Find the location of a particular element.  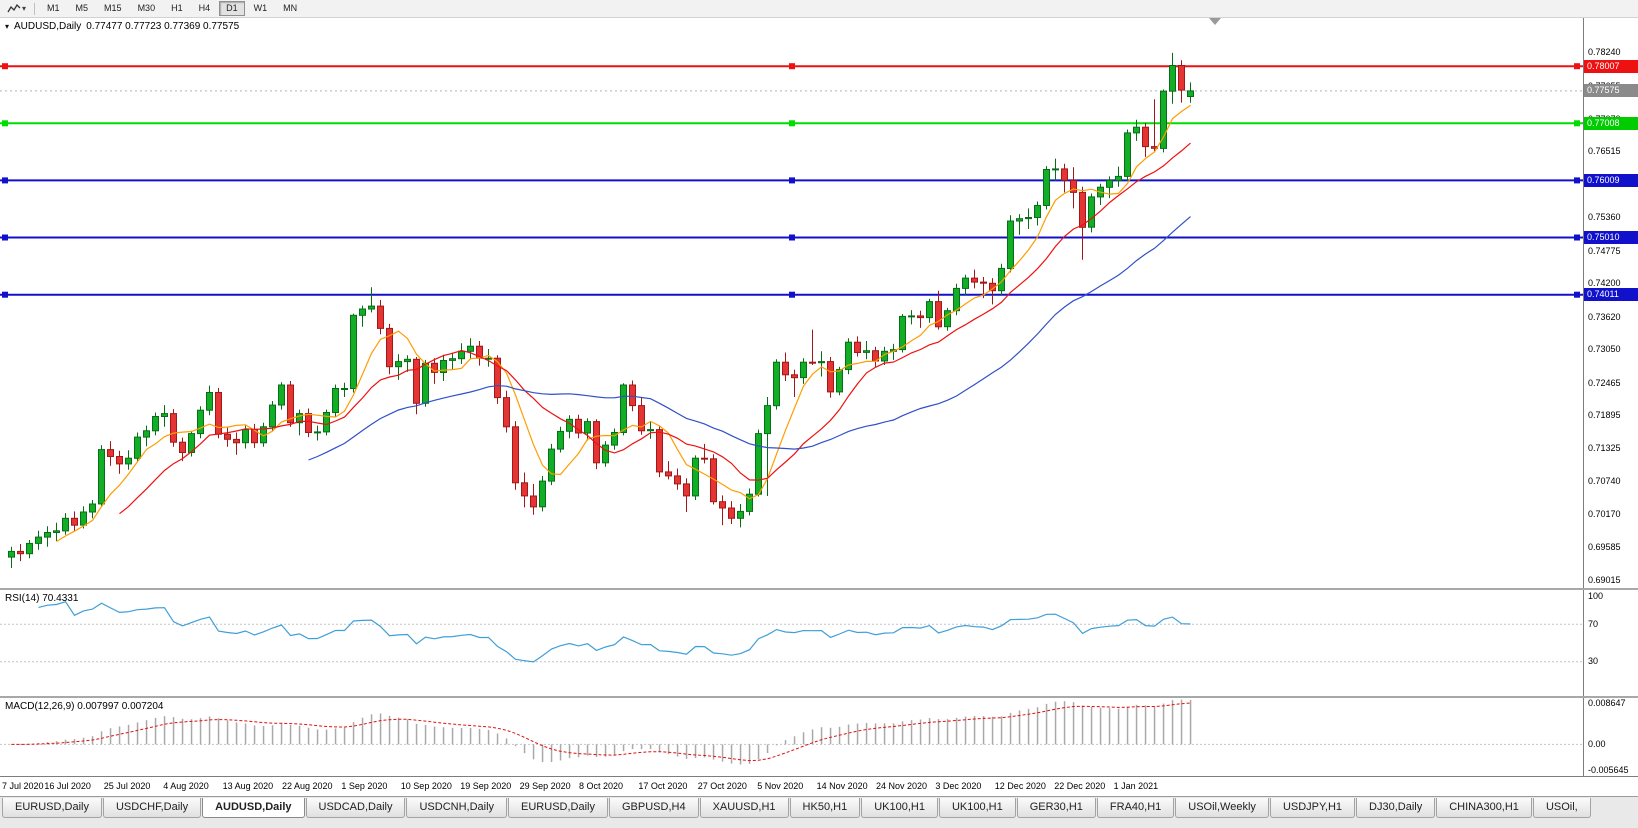

shift-marker-icon is located at coordinates (1215, 21).